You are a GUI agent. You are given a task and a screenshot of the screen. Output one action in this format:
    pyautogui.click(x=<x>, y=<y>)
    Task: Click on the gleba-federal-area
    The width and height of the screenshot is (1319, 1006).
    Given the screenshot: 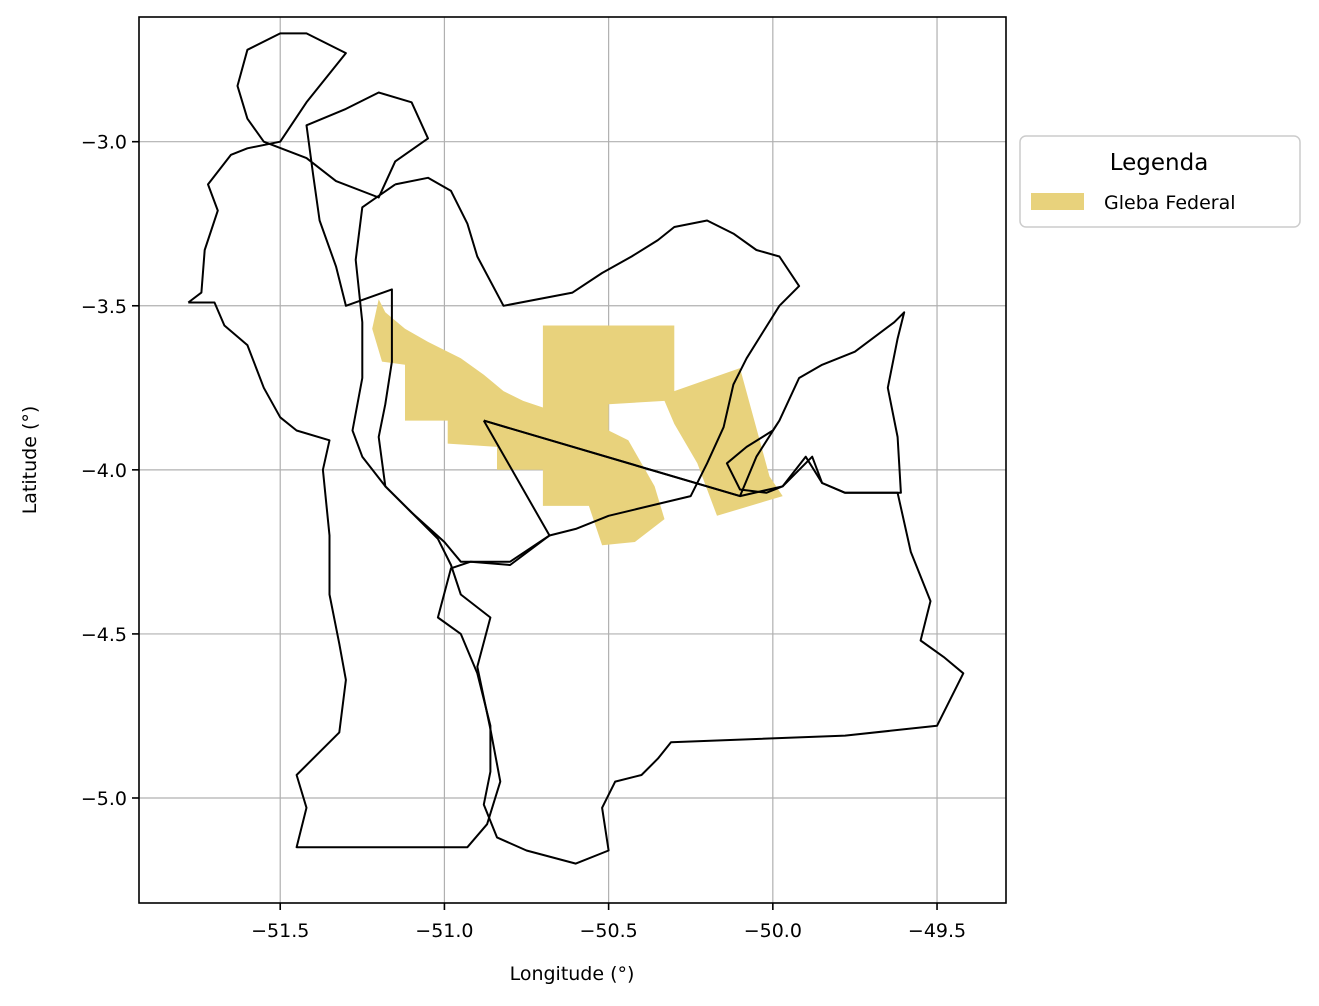 What is the action you would take?
    pyautogui.click(x=577, y=422)
    